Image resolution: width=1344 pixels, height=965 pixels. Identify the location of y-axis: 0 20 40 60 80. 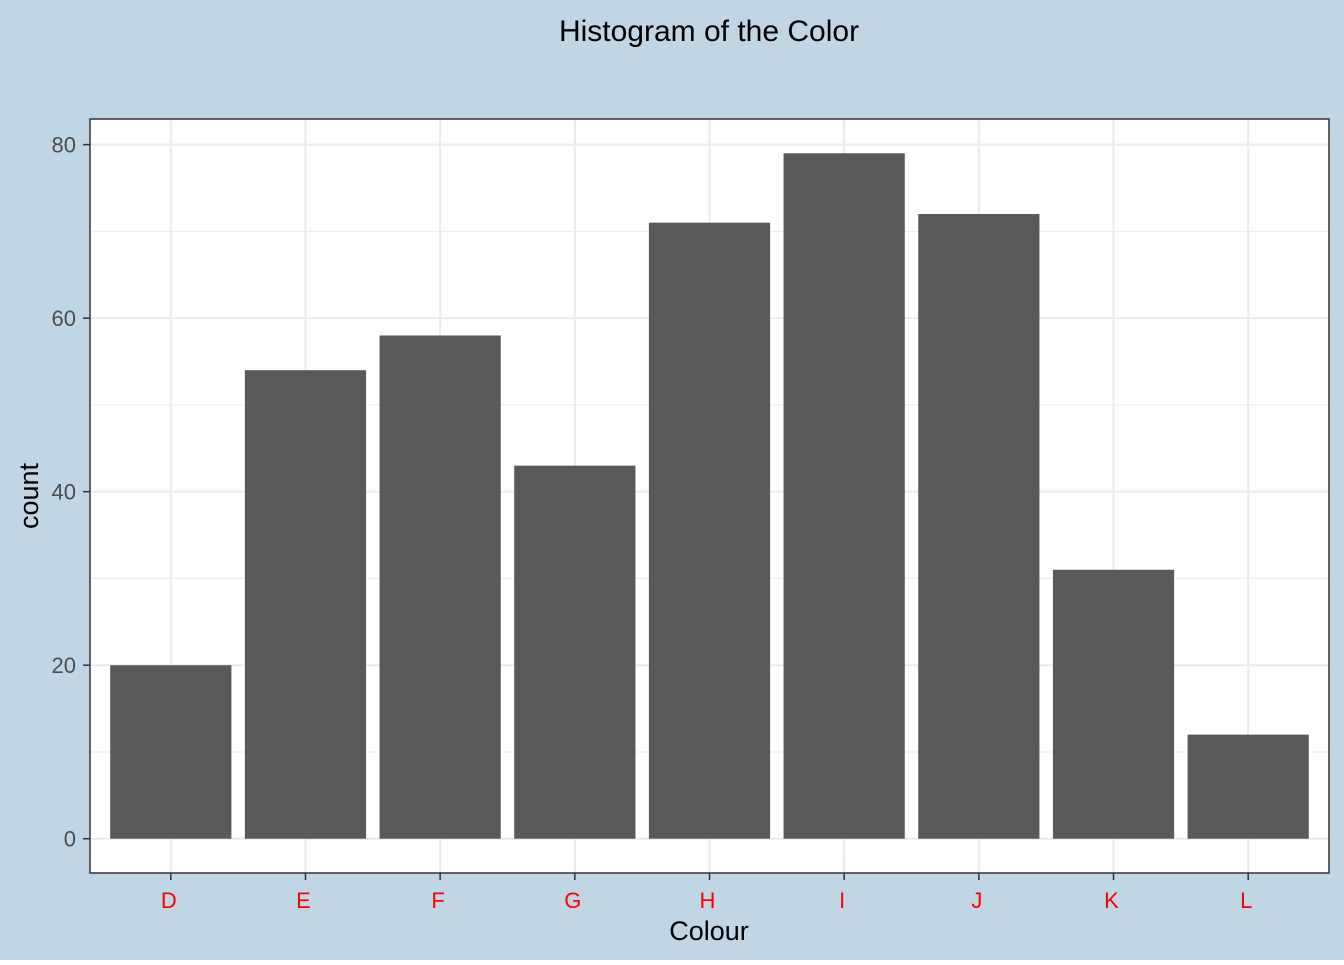
(71, 492).